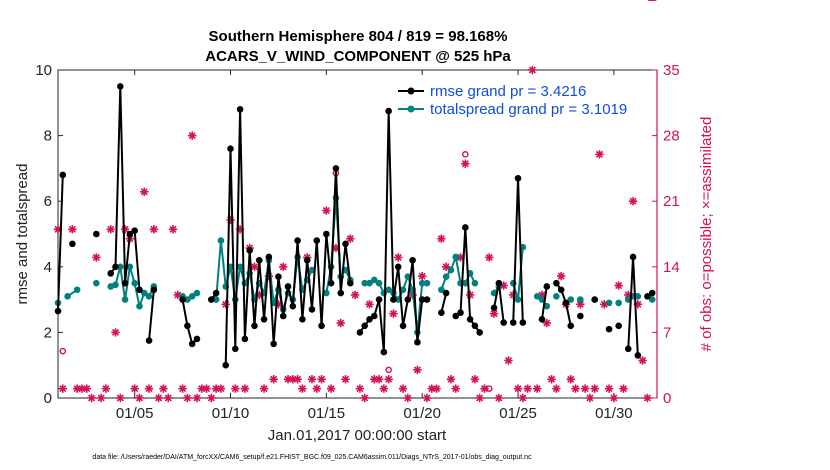 The height and width of the screenshot is (470, 830). I want to click on x-tick-label: 01/15, so click(327, 413).